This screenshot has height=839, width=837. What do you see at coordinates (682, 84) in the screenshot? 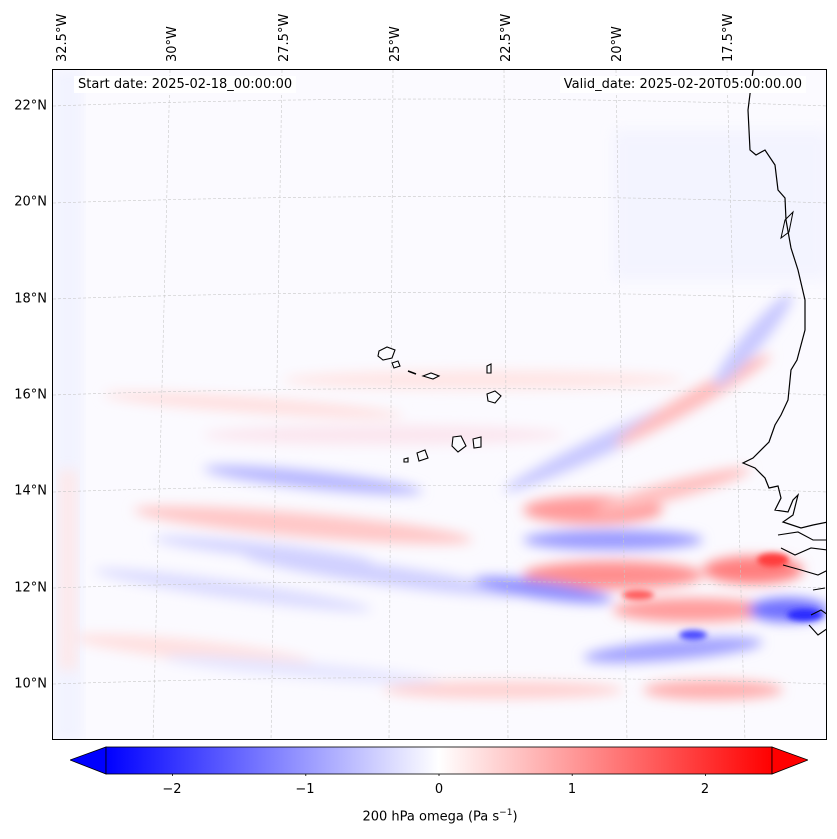
I see `valid-date-label: Valid_date: 2025-02-20T05:00:00.00` at bounding box center [682, 84].